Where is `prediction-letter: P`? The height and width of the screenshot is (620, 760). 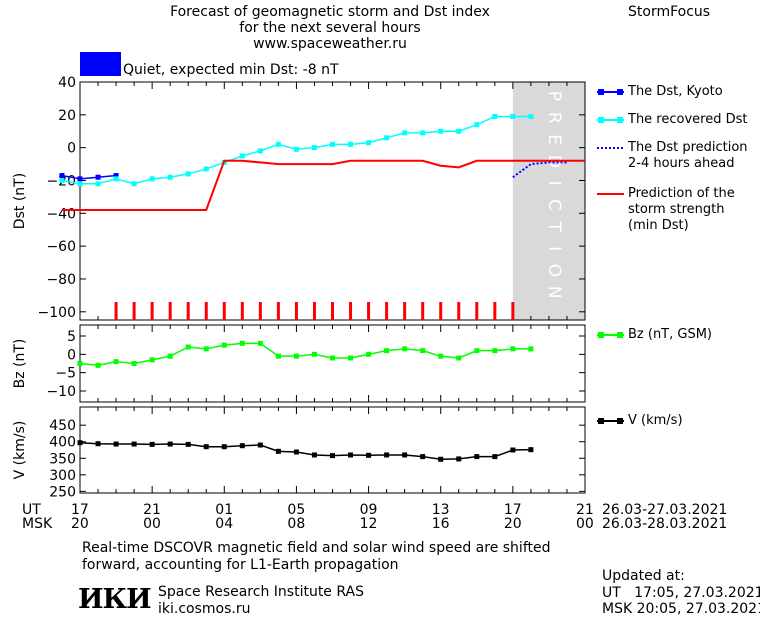 prediction-letter: P is located at coordinates (554, 96).